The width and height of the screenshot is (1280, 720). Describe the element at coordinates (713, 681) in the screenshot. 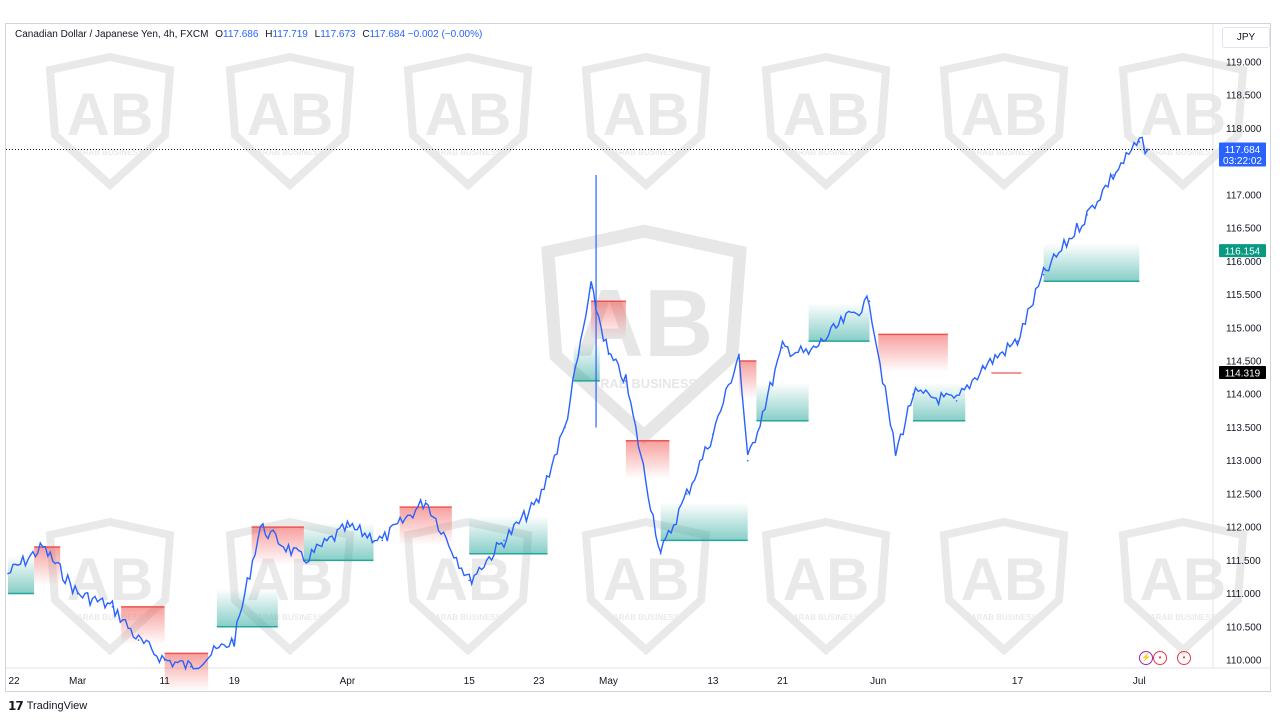

I see `x-tick-label: 13` at that location.